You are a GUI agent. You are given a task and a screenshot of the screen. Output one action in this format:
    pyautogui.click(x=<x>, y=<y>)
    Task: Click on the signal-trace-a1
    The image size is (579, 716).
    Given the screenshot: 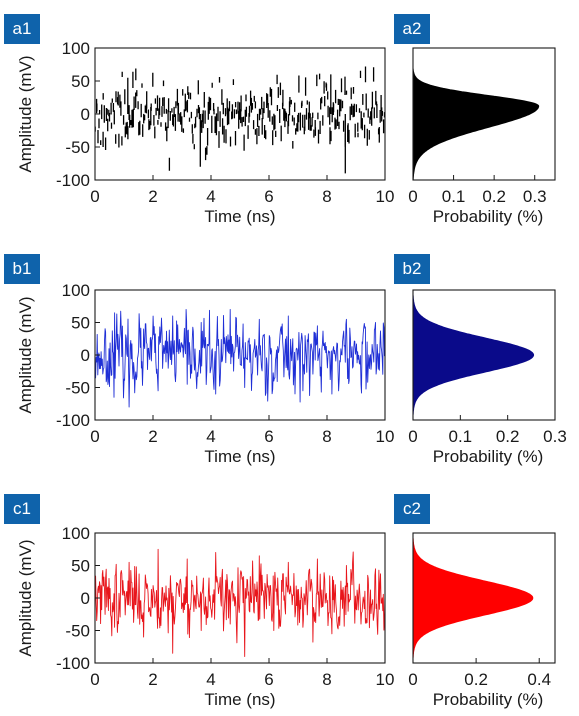 What is the action you would take?
    pyautogui.click(x=240, y=120)
    